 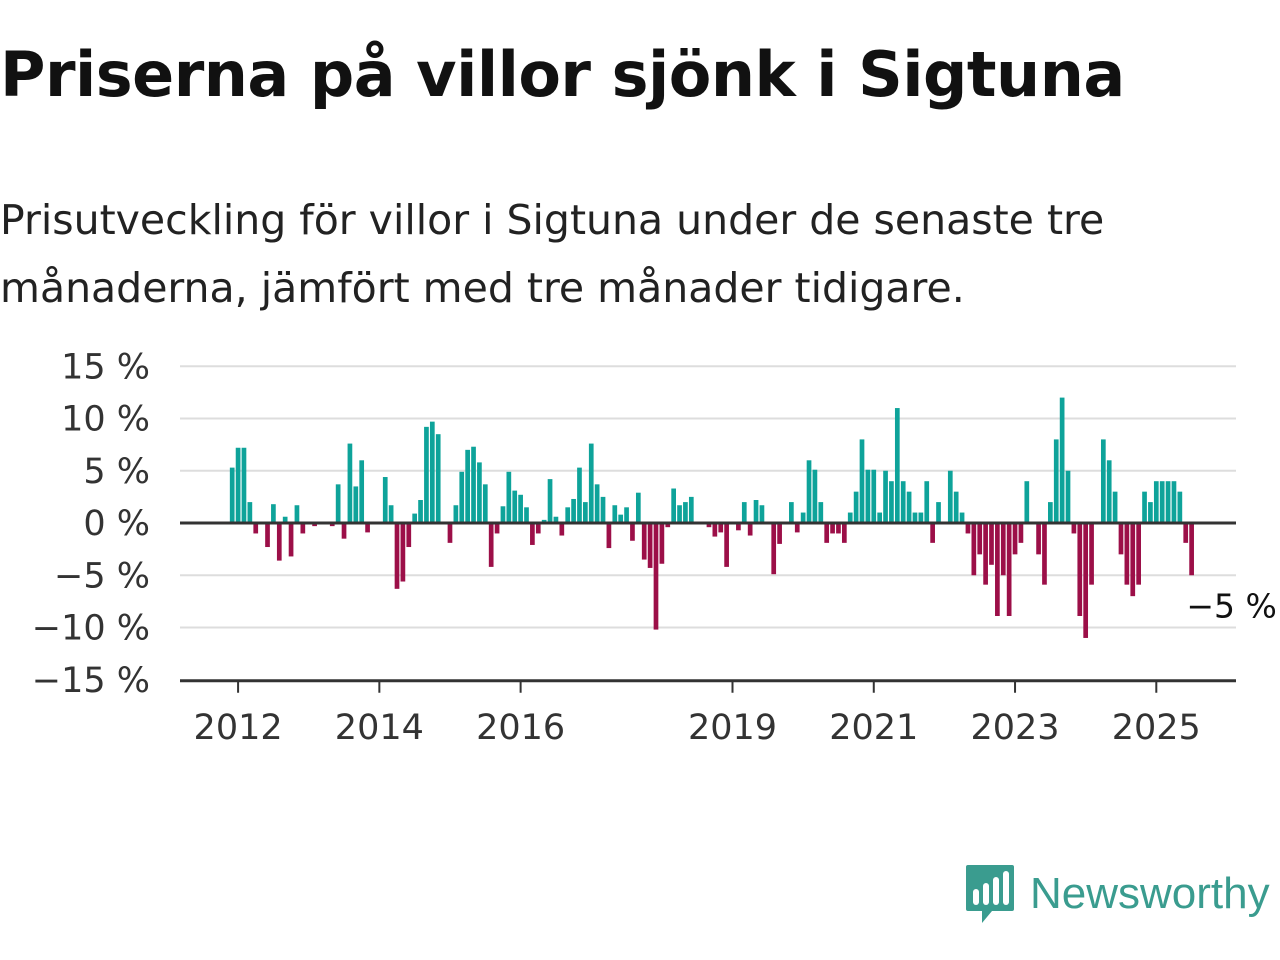 I want to click on y-tick-label: −15 %, so click(x=91, y=681).